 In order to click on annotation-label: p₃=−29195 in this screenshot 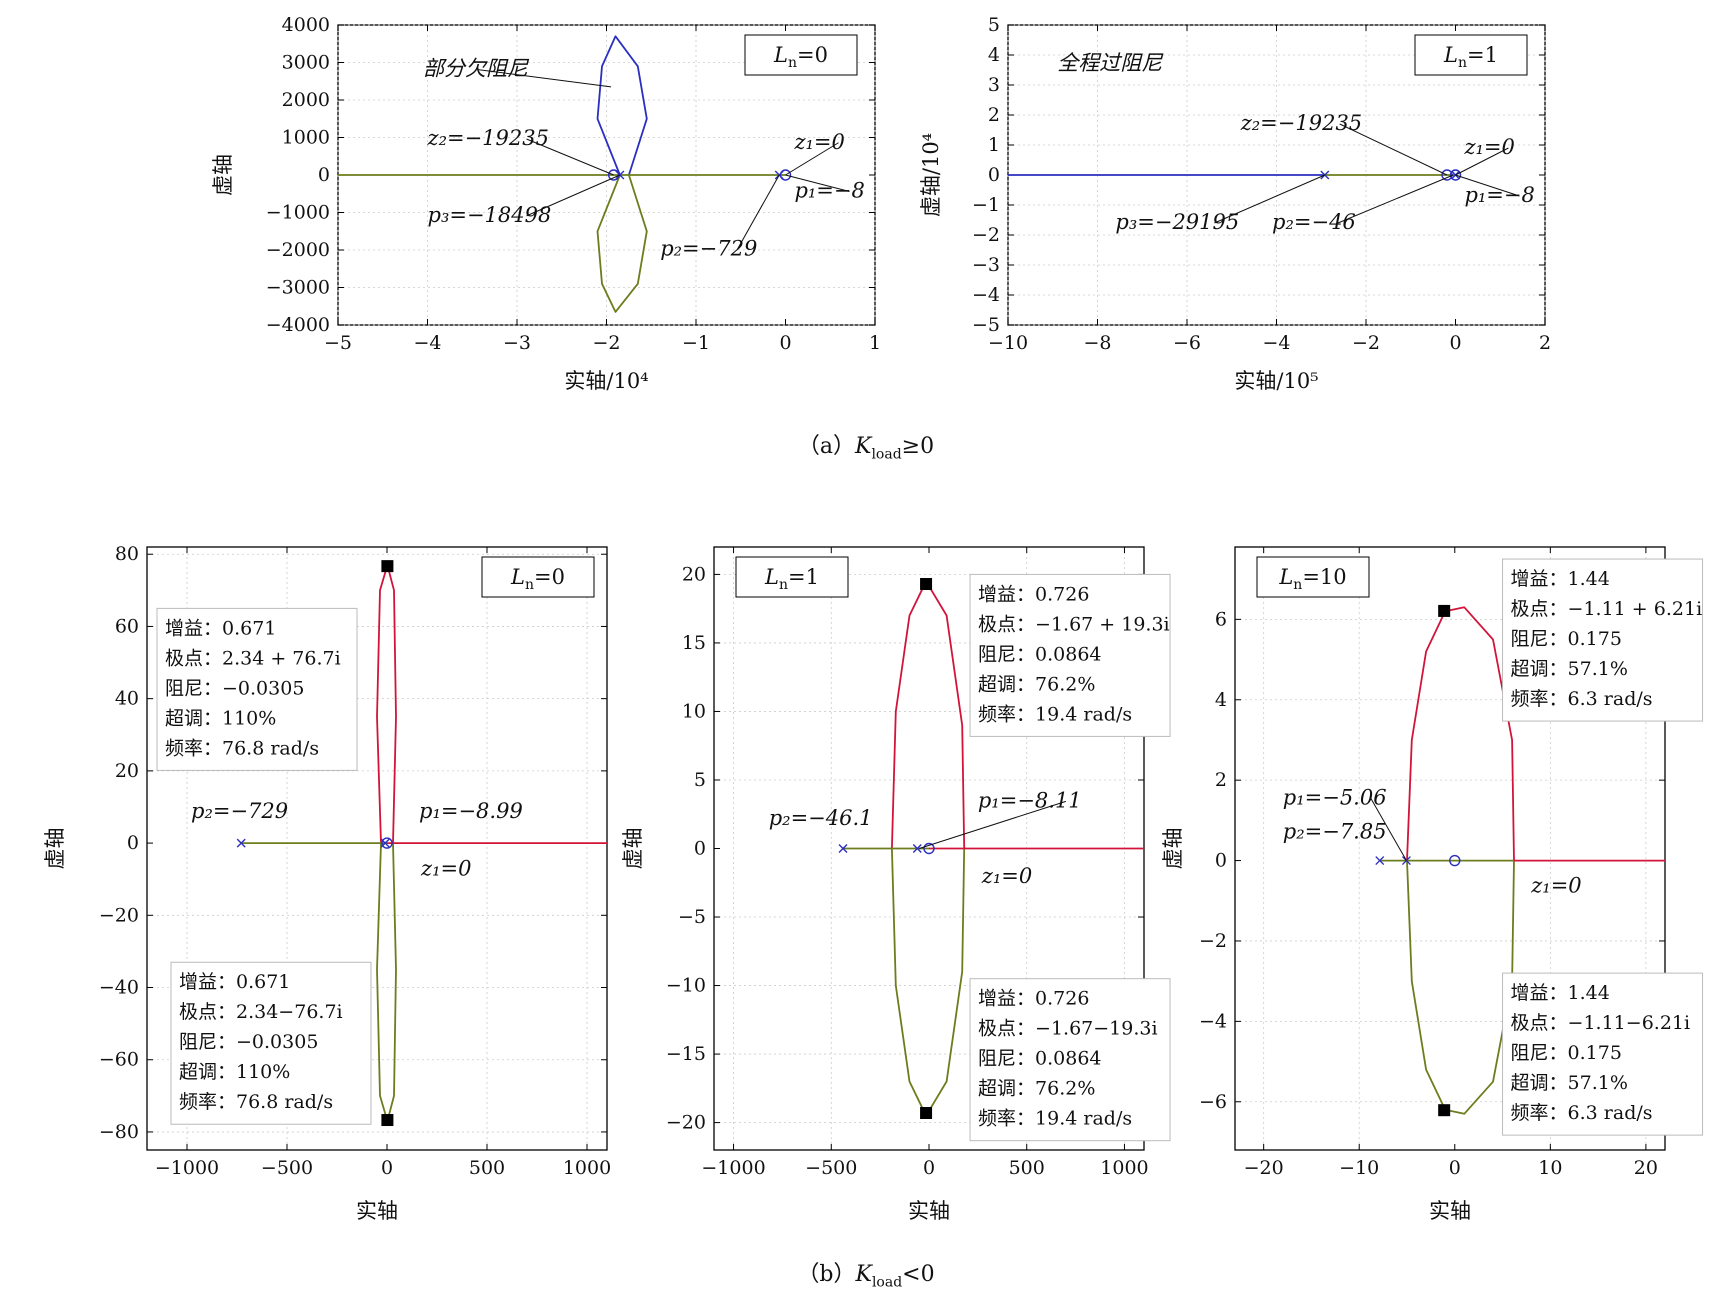, I will do `click(1177, 222)`.